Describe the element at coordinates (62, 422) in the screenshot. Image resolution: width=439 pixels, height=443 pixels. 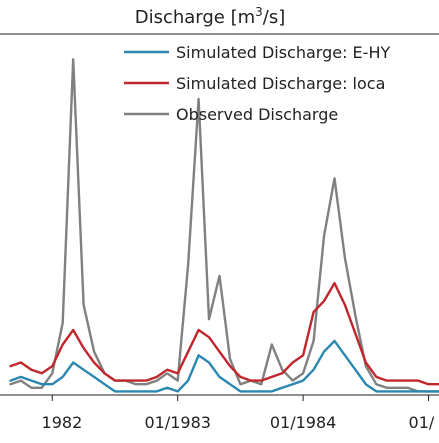
I see `x-tick-label-0: 1982` at that location.